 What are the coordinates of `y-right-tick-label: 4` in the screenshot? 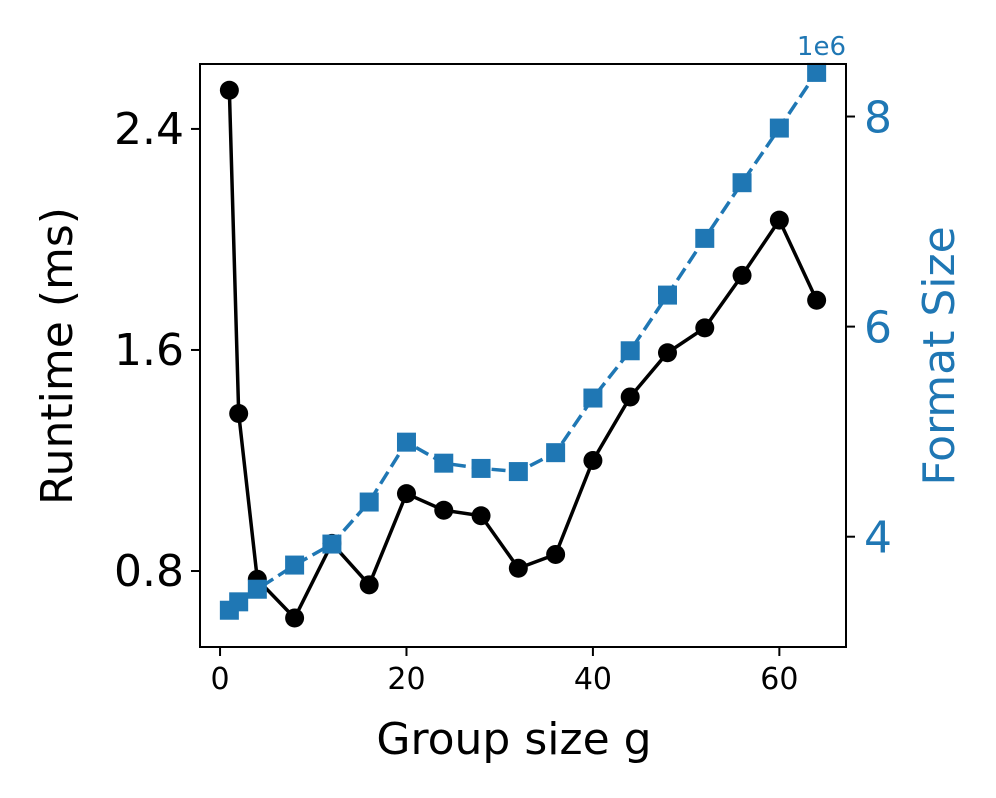 It's located at (878, 538).